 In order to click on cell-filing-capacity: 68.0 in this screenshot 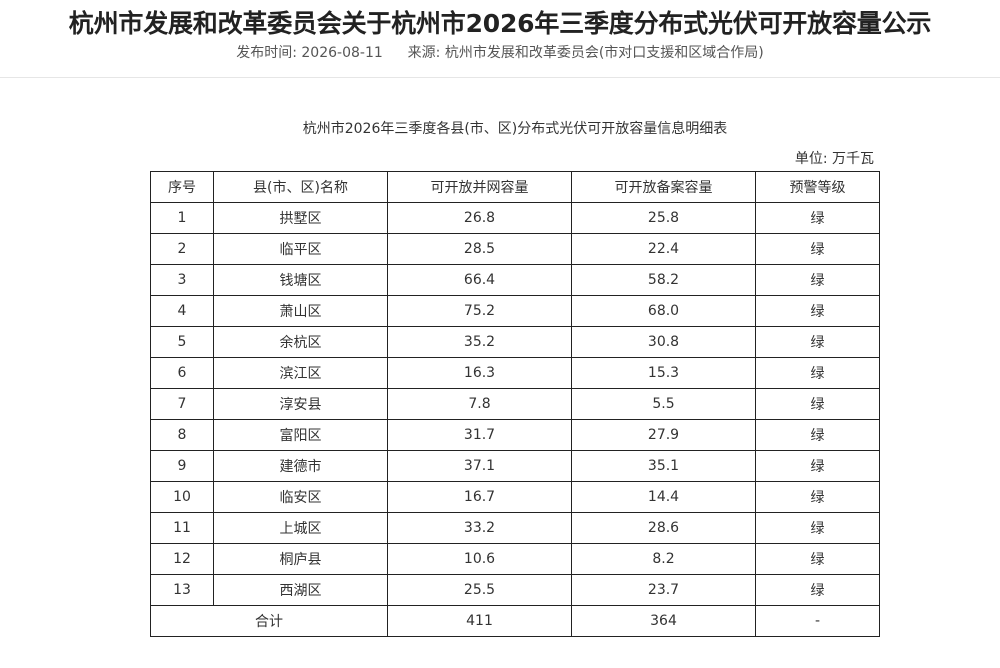, I will do `click(663, 311)`.